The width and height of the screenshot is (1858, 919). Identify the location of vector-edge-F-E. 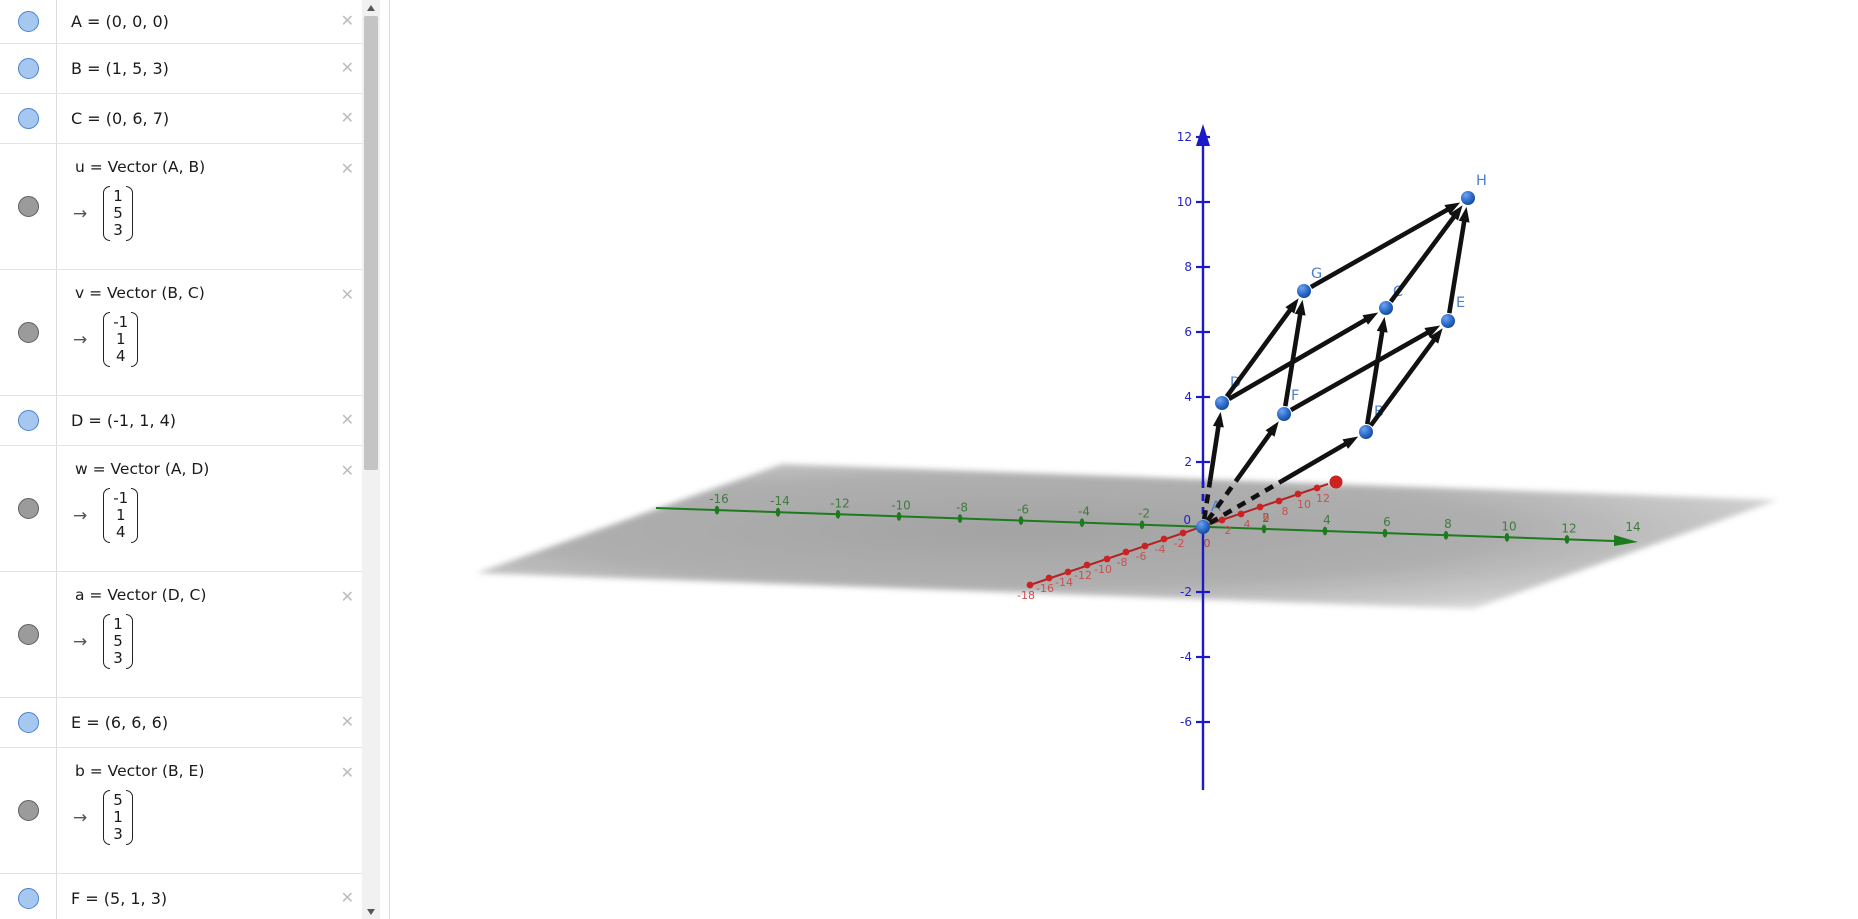
(1365, 369).